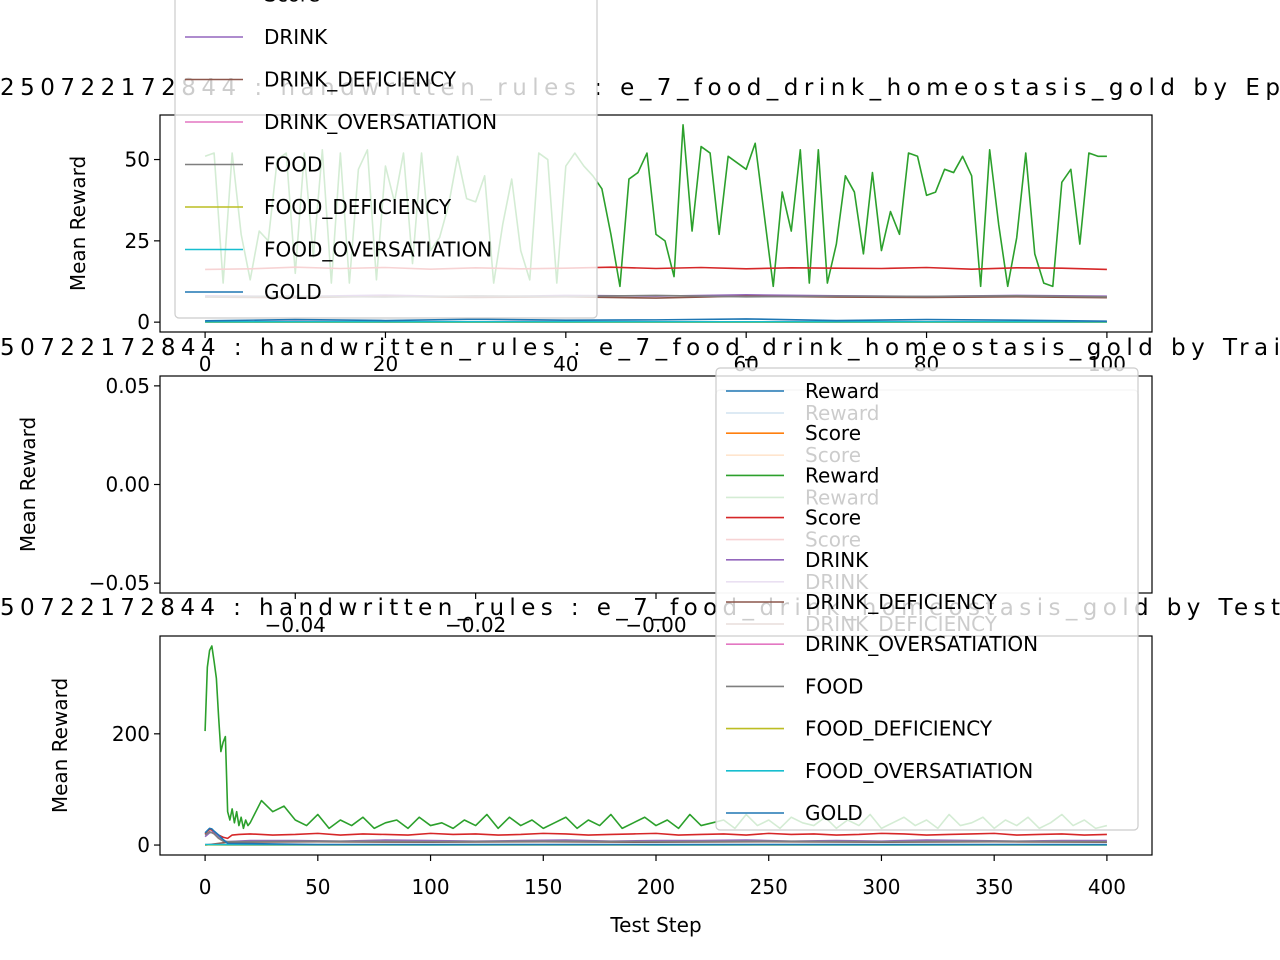  Describe the element at coordinates (475, 625) in the screenshot. I see `x-tick-label: −0.02` at that location.